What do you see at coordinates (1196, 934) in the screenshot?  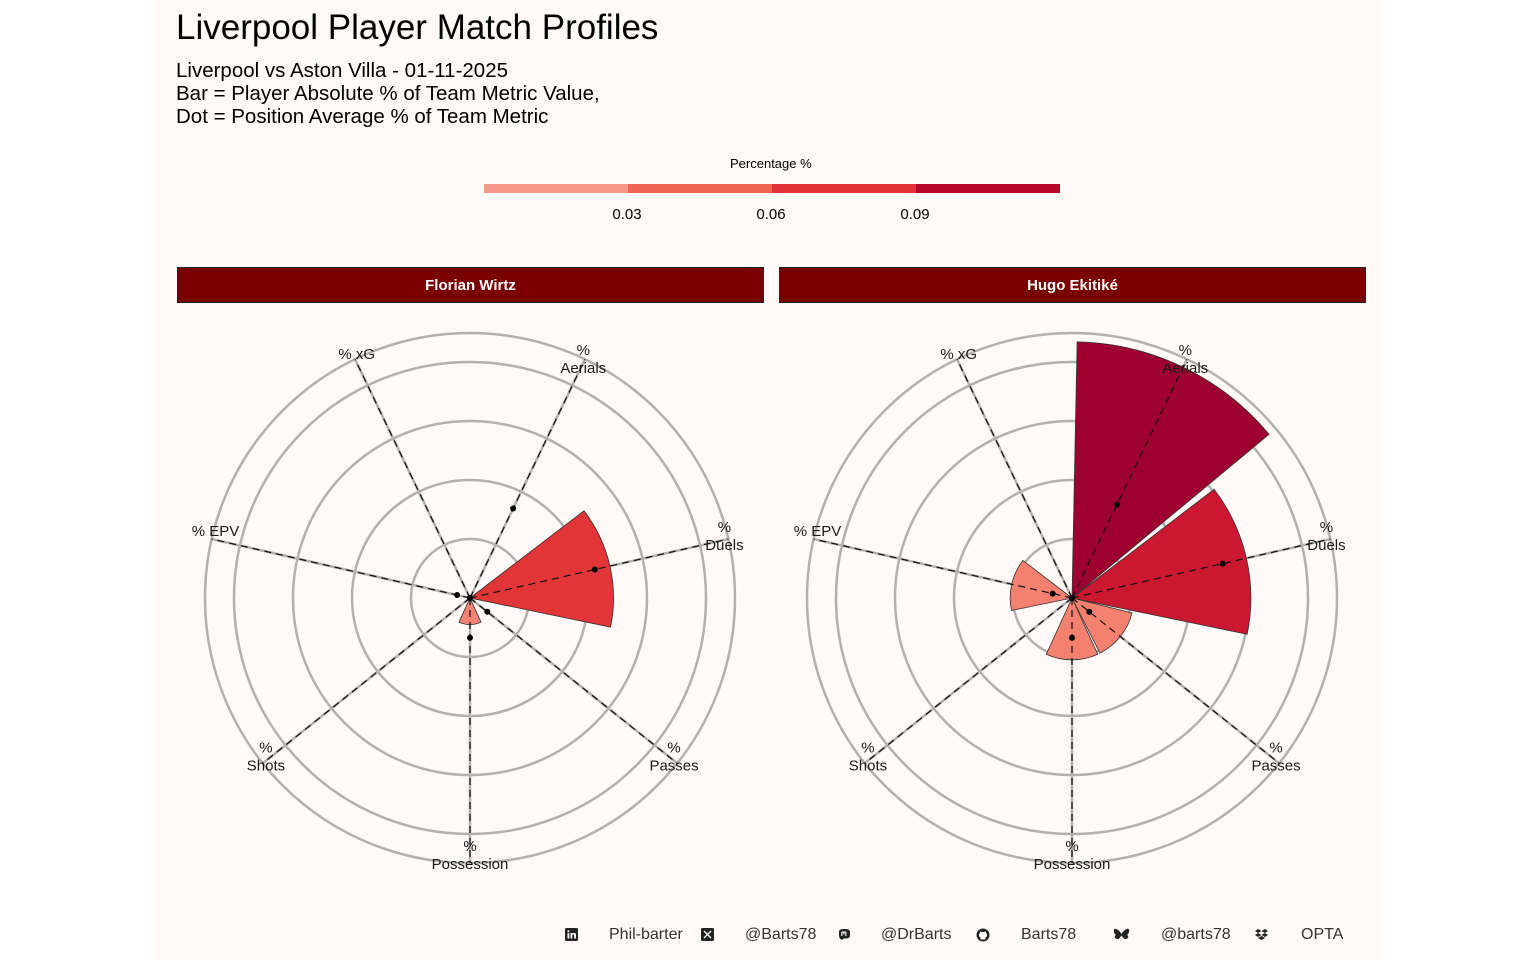 I see `footer-bluesky-handle: @barts78` at bounding box center [1196, 934].